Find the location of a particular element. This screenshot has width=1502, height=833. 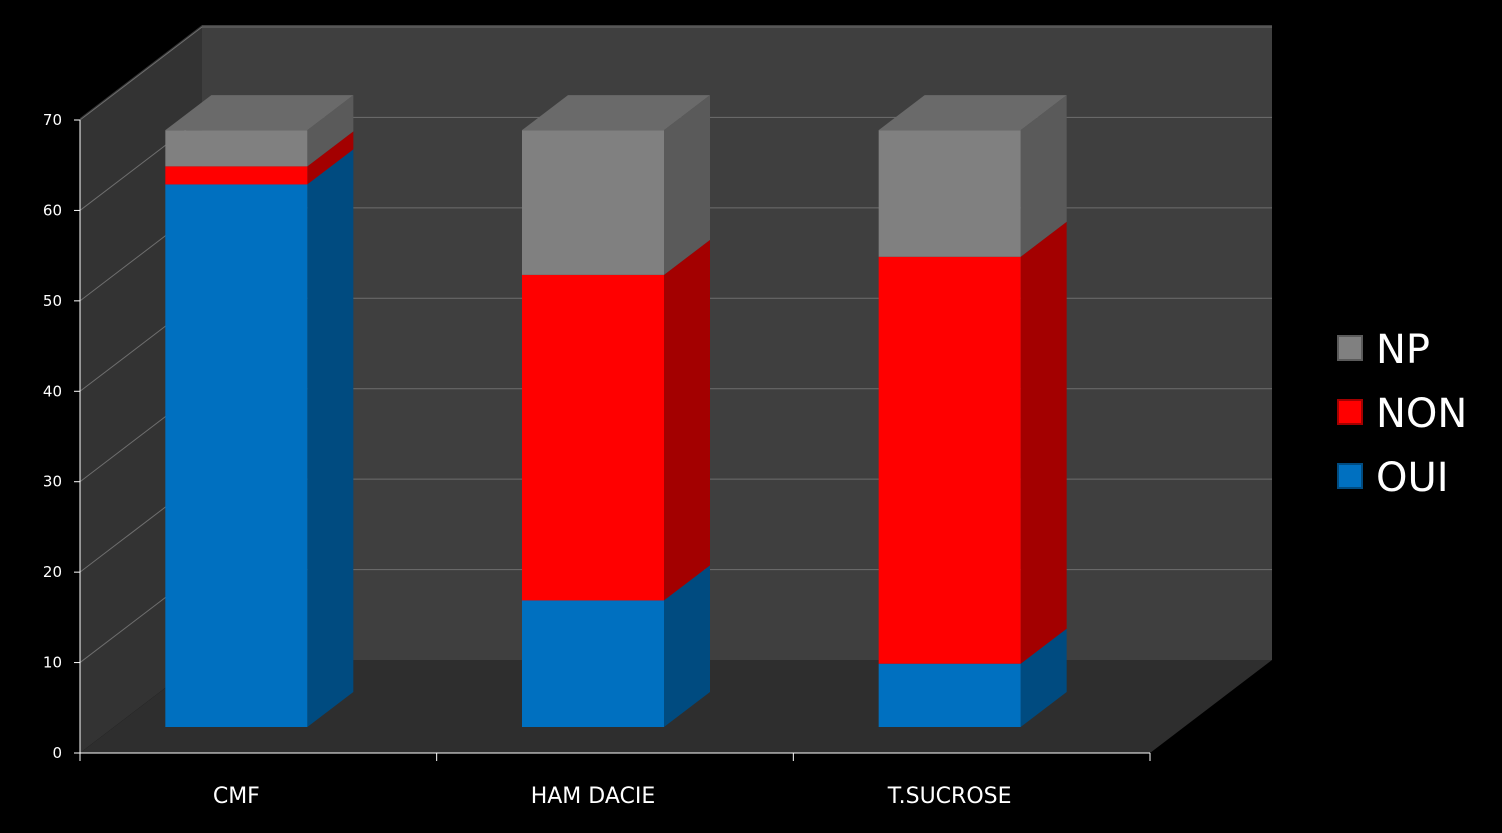

y-tick-label: 70 is located at coordinates (52, 120).